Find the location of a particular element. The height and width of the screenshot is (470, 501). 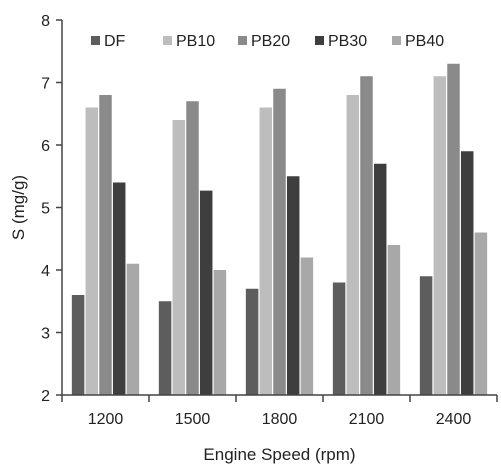

x-tick-label: 1200 is located at coordinates (106, 419).